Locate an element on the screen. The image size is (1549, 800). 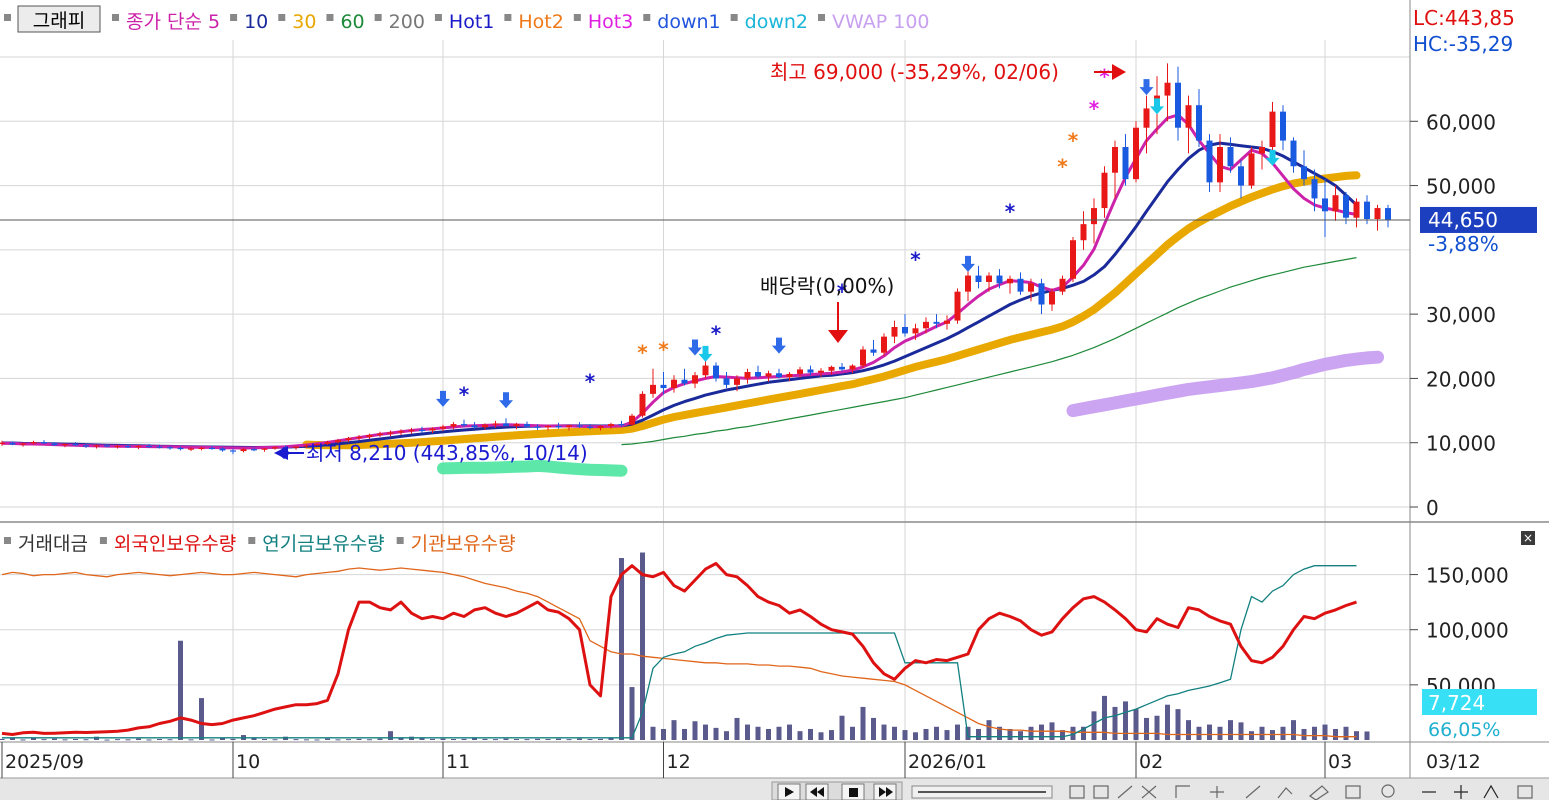
legend-item-10: VWAP 100 is located at coordinates (881, 22).